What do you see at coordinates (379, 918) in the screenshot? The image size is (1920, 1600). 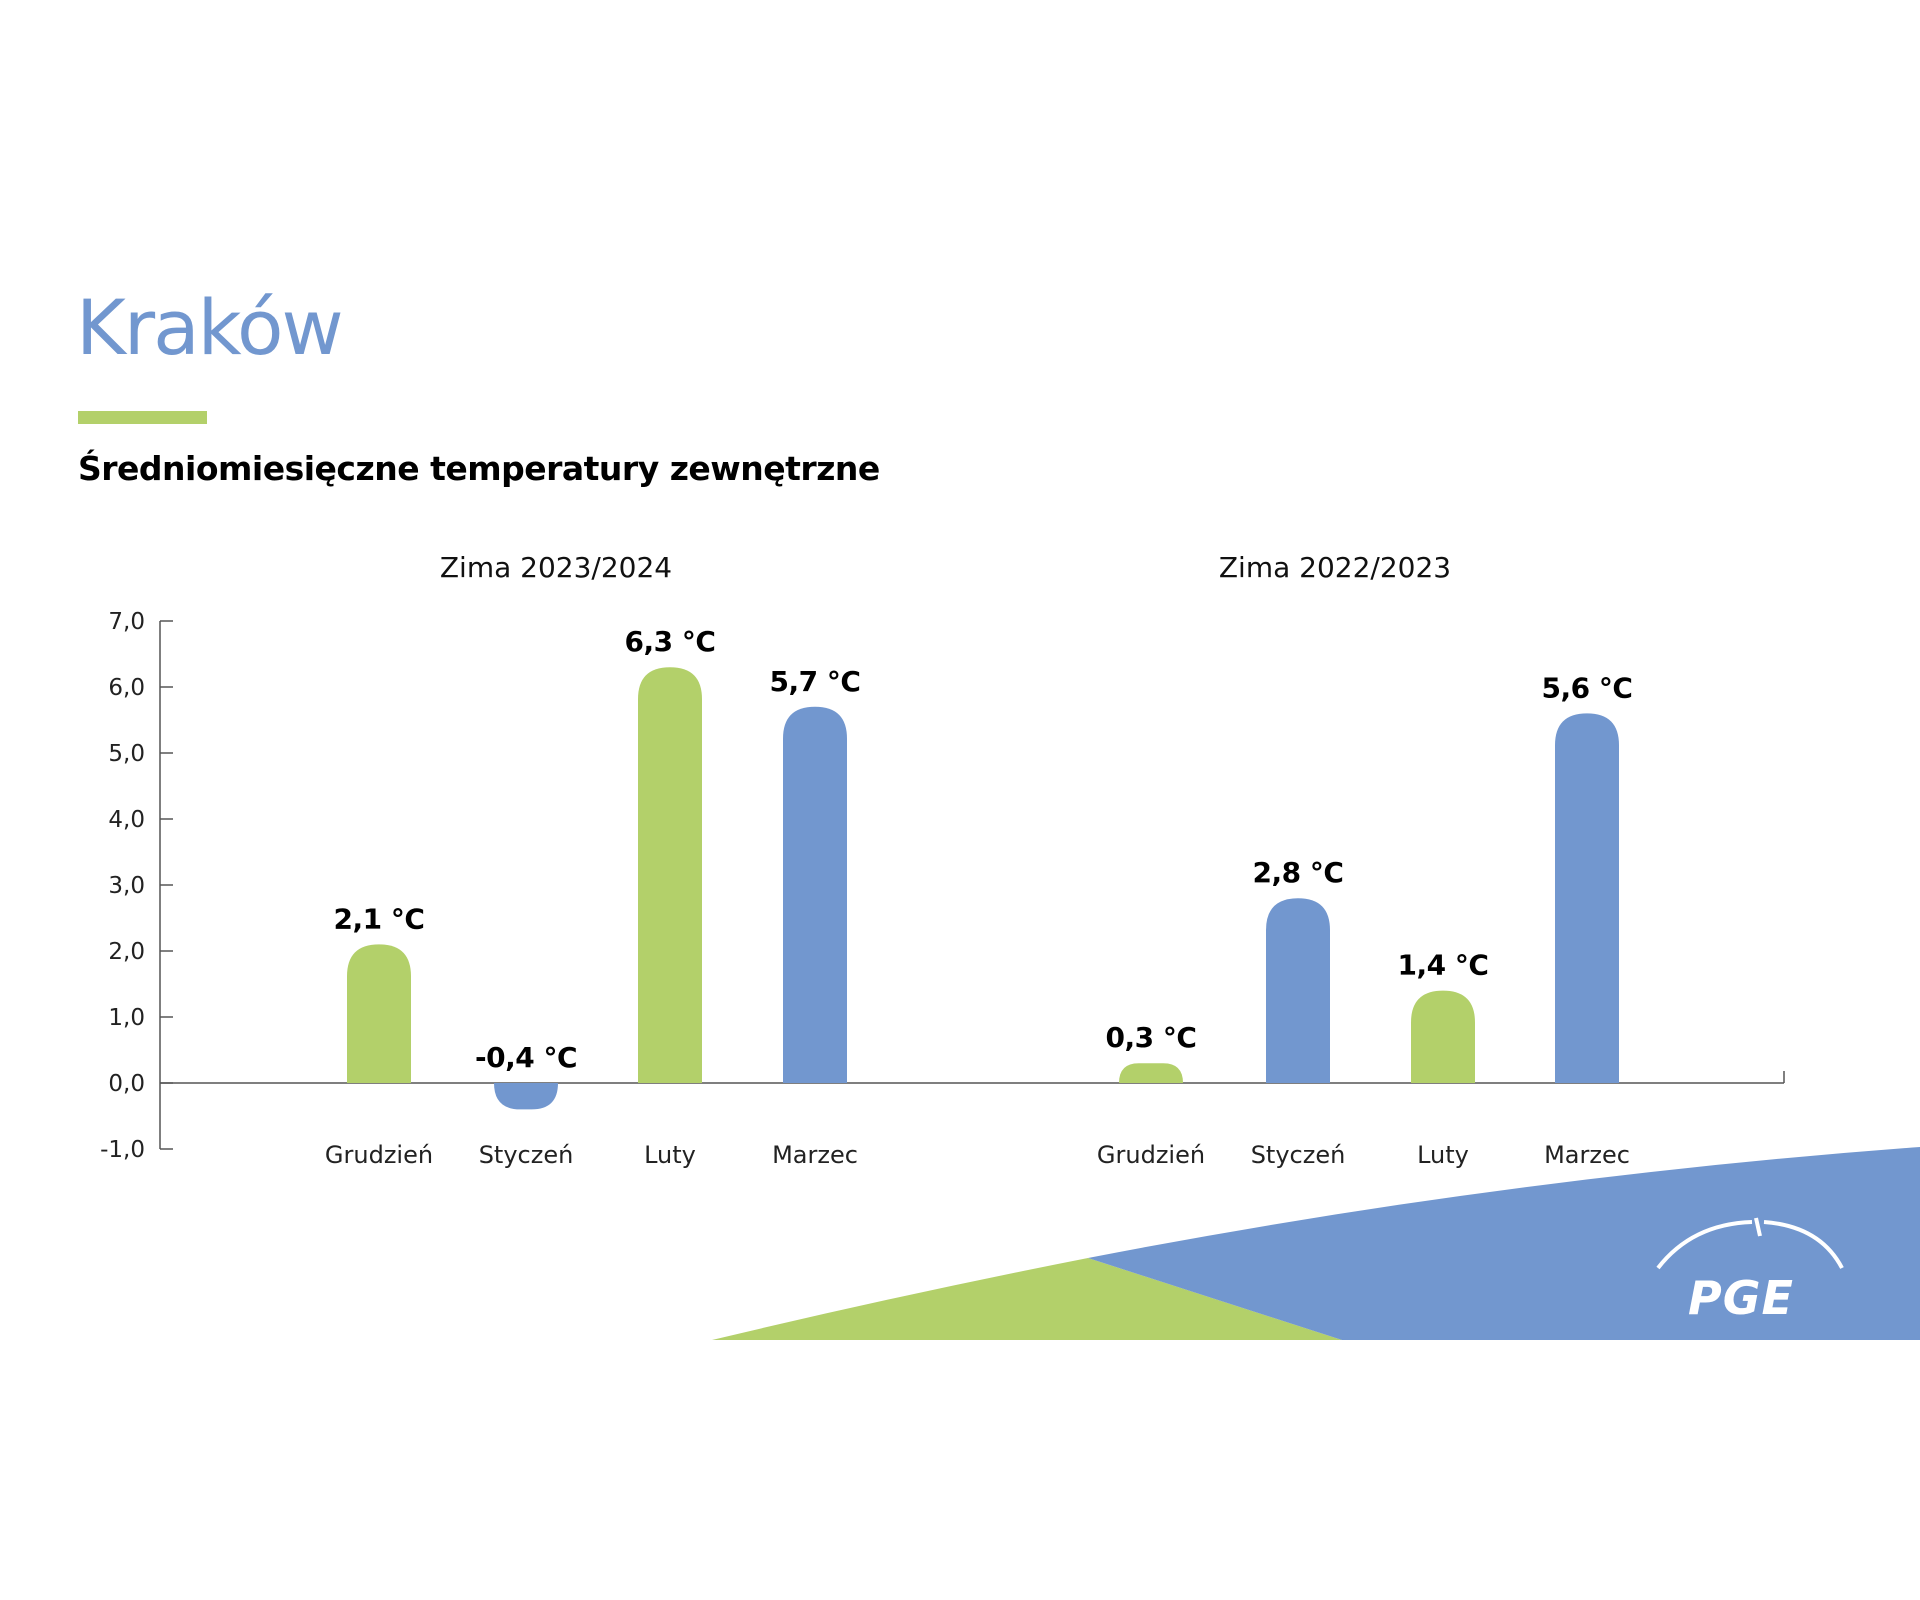 I see `data-label: 2,1 °C` at bounding box center [379, 918].